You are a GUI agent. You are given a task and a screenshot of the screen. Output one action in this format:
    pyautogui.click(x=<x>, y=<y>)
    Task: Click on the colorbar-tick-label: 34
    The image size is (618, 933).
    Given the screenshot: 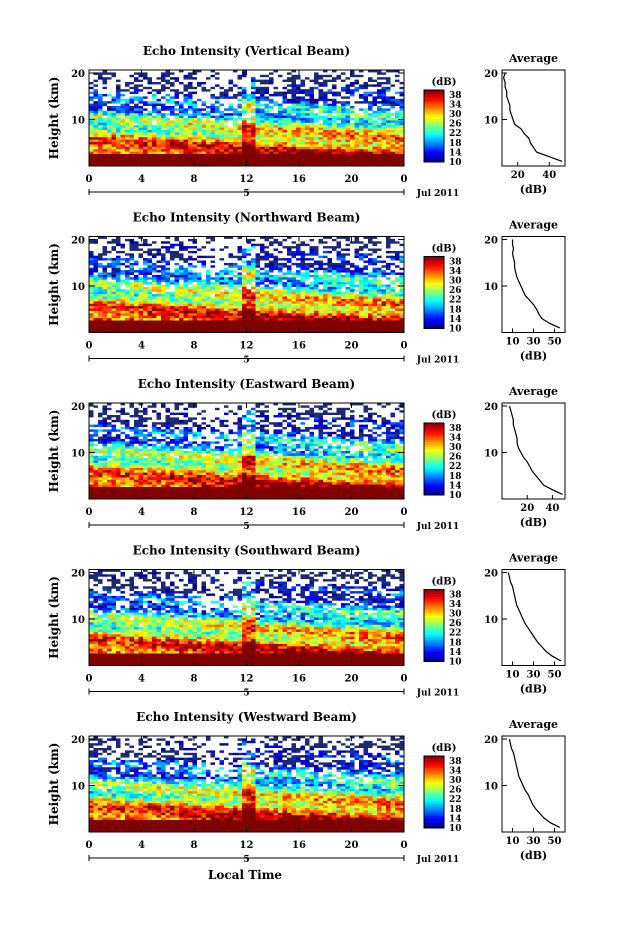 What is the action you would take?
    pyautogui.click(x=455, y=105)
    